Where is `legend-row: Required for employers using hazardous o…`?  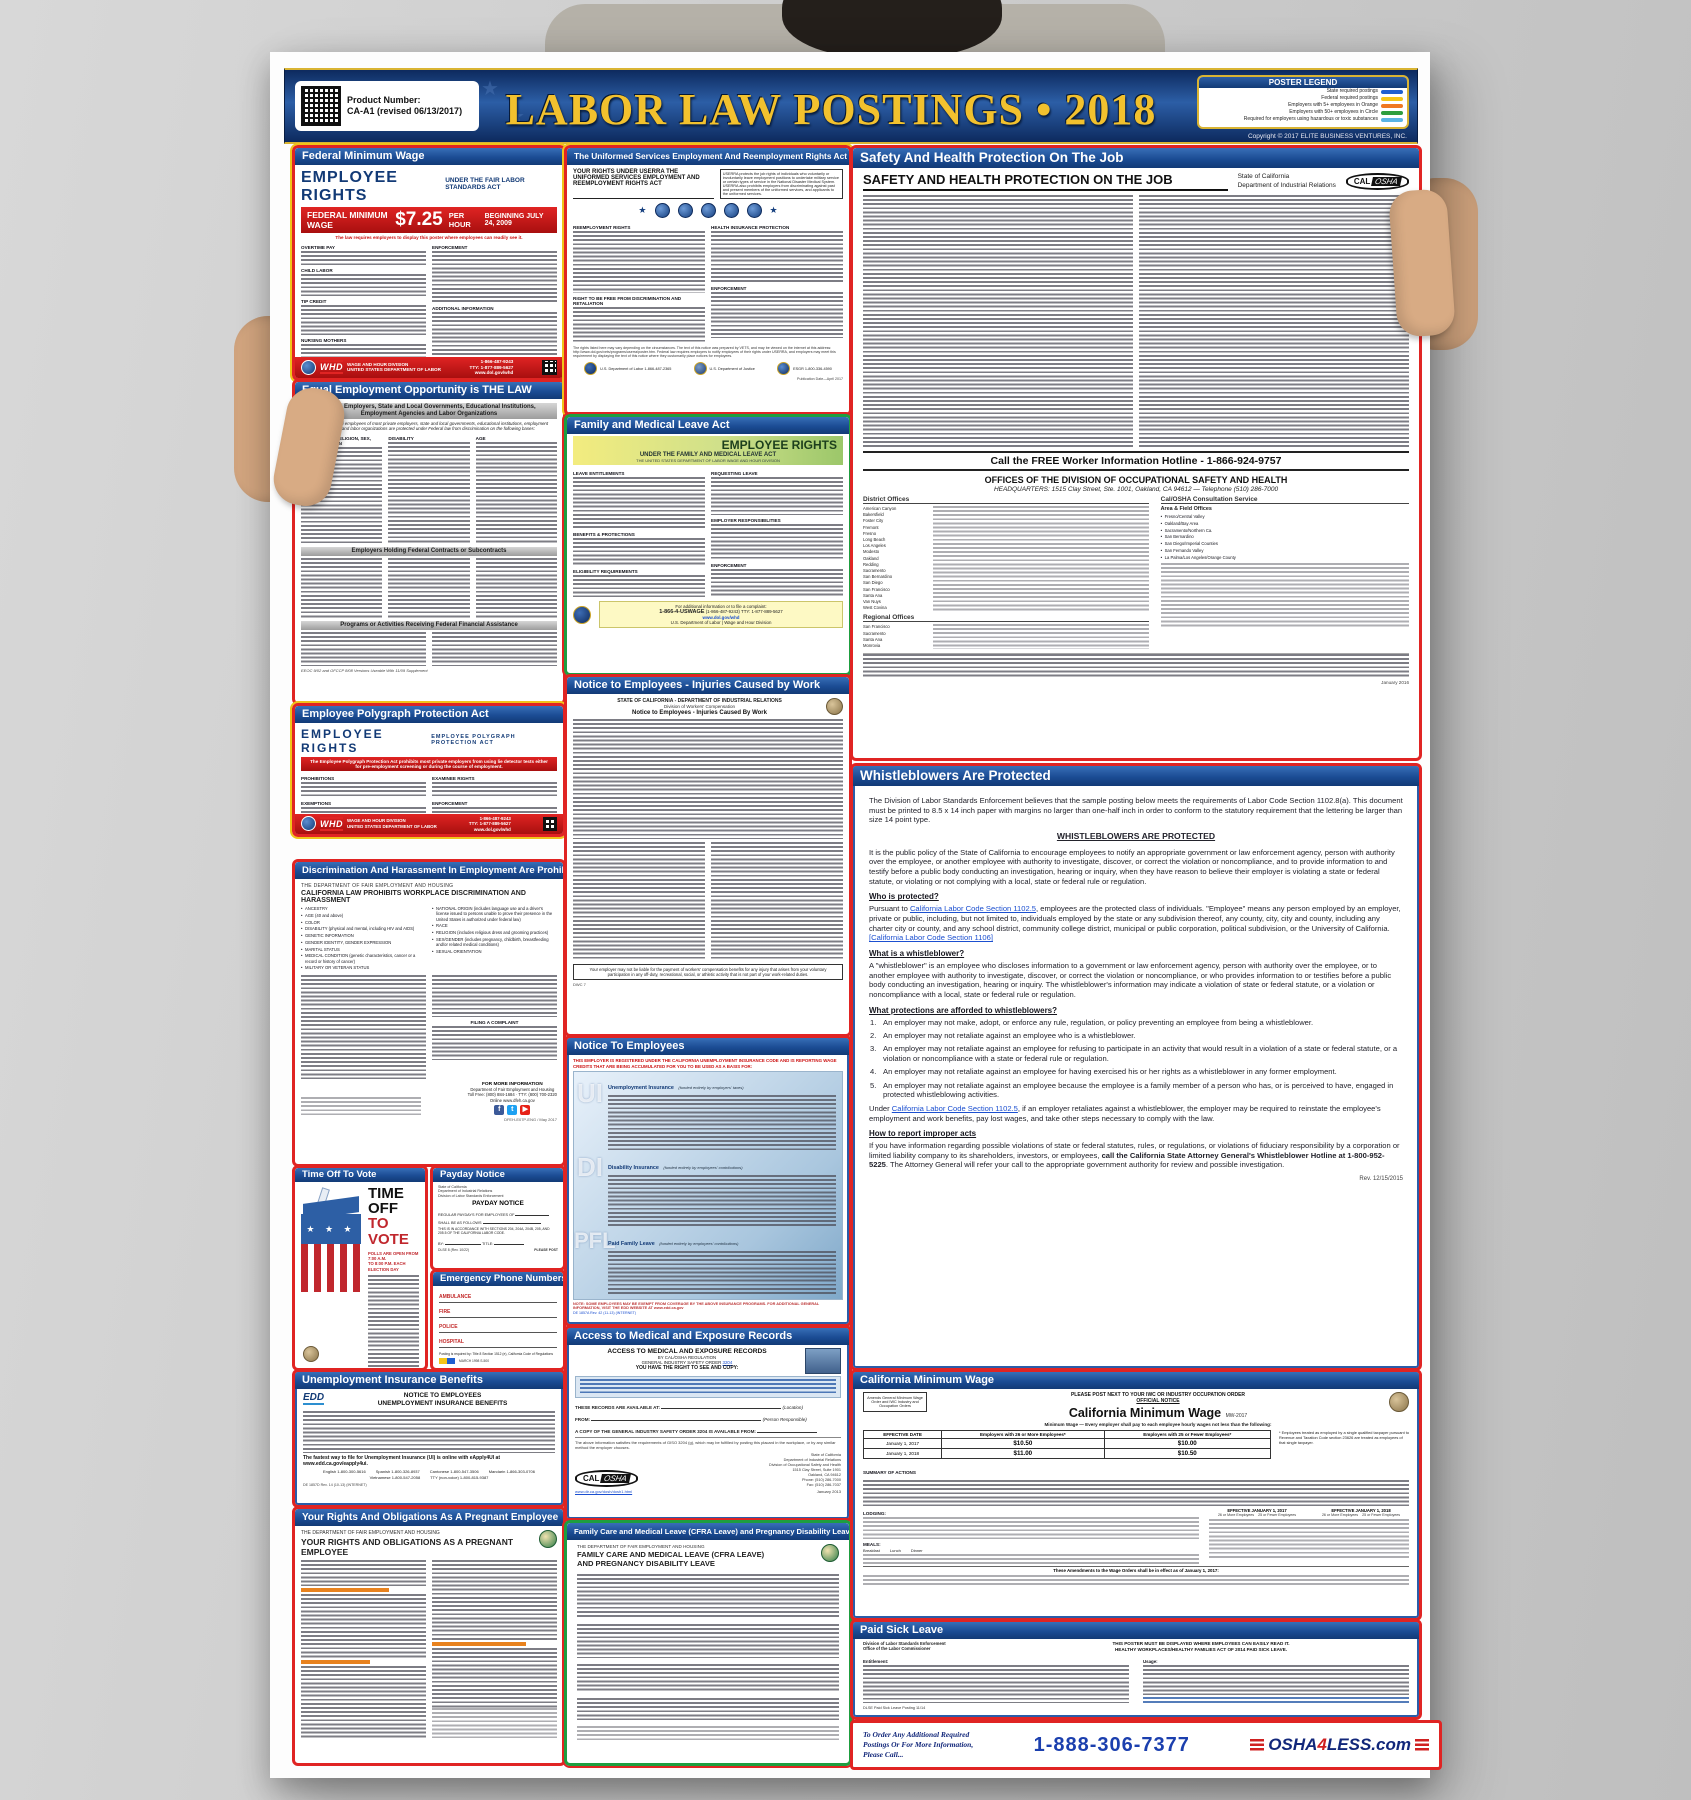
legend-row: Required for employers using hazardous o… is located at coordinates (1303, 119).